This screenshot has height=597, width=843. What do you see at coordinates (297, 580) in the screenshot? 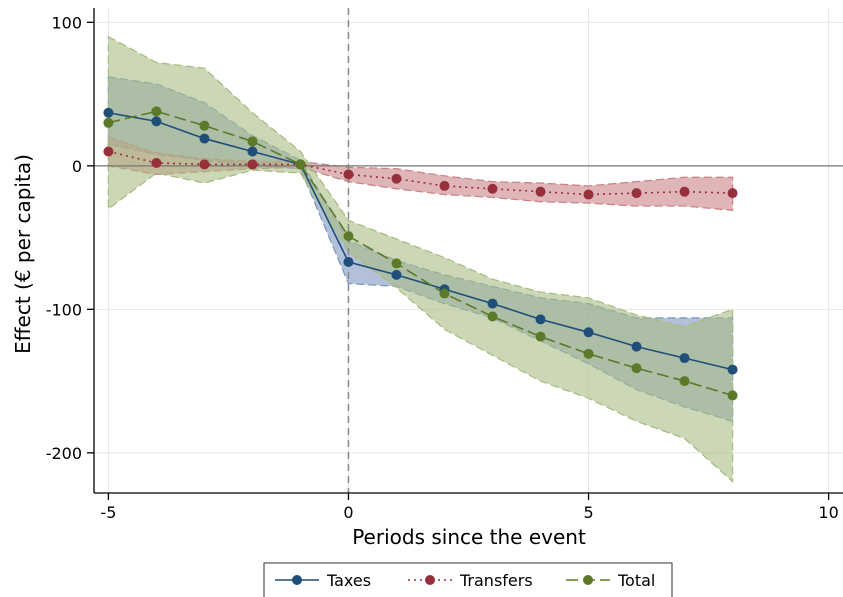
I see `legend-taxes-marker` at bounding box center [297, 580].